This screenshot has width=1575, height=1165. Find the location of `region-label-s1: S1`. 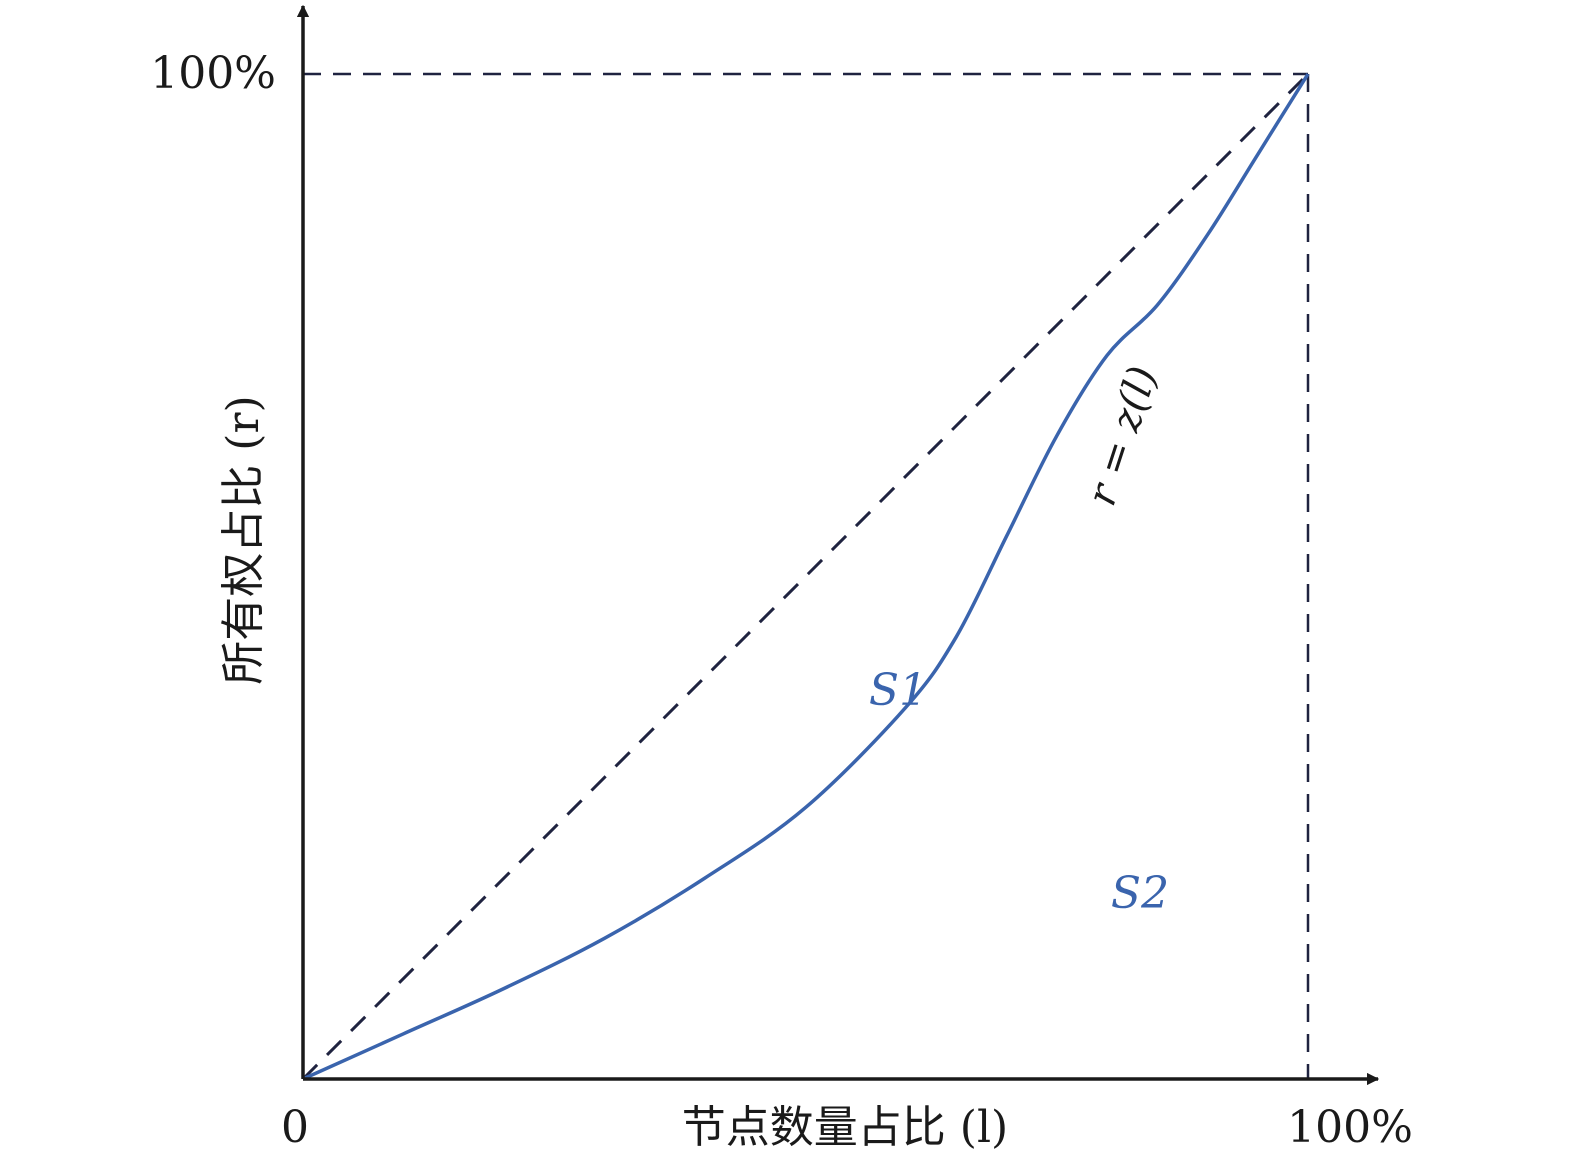

region-label-s1: S1 is located at coordinates (898, 690).